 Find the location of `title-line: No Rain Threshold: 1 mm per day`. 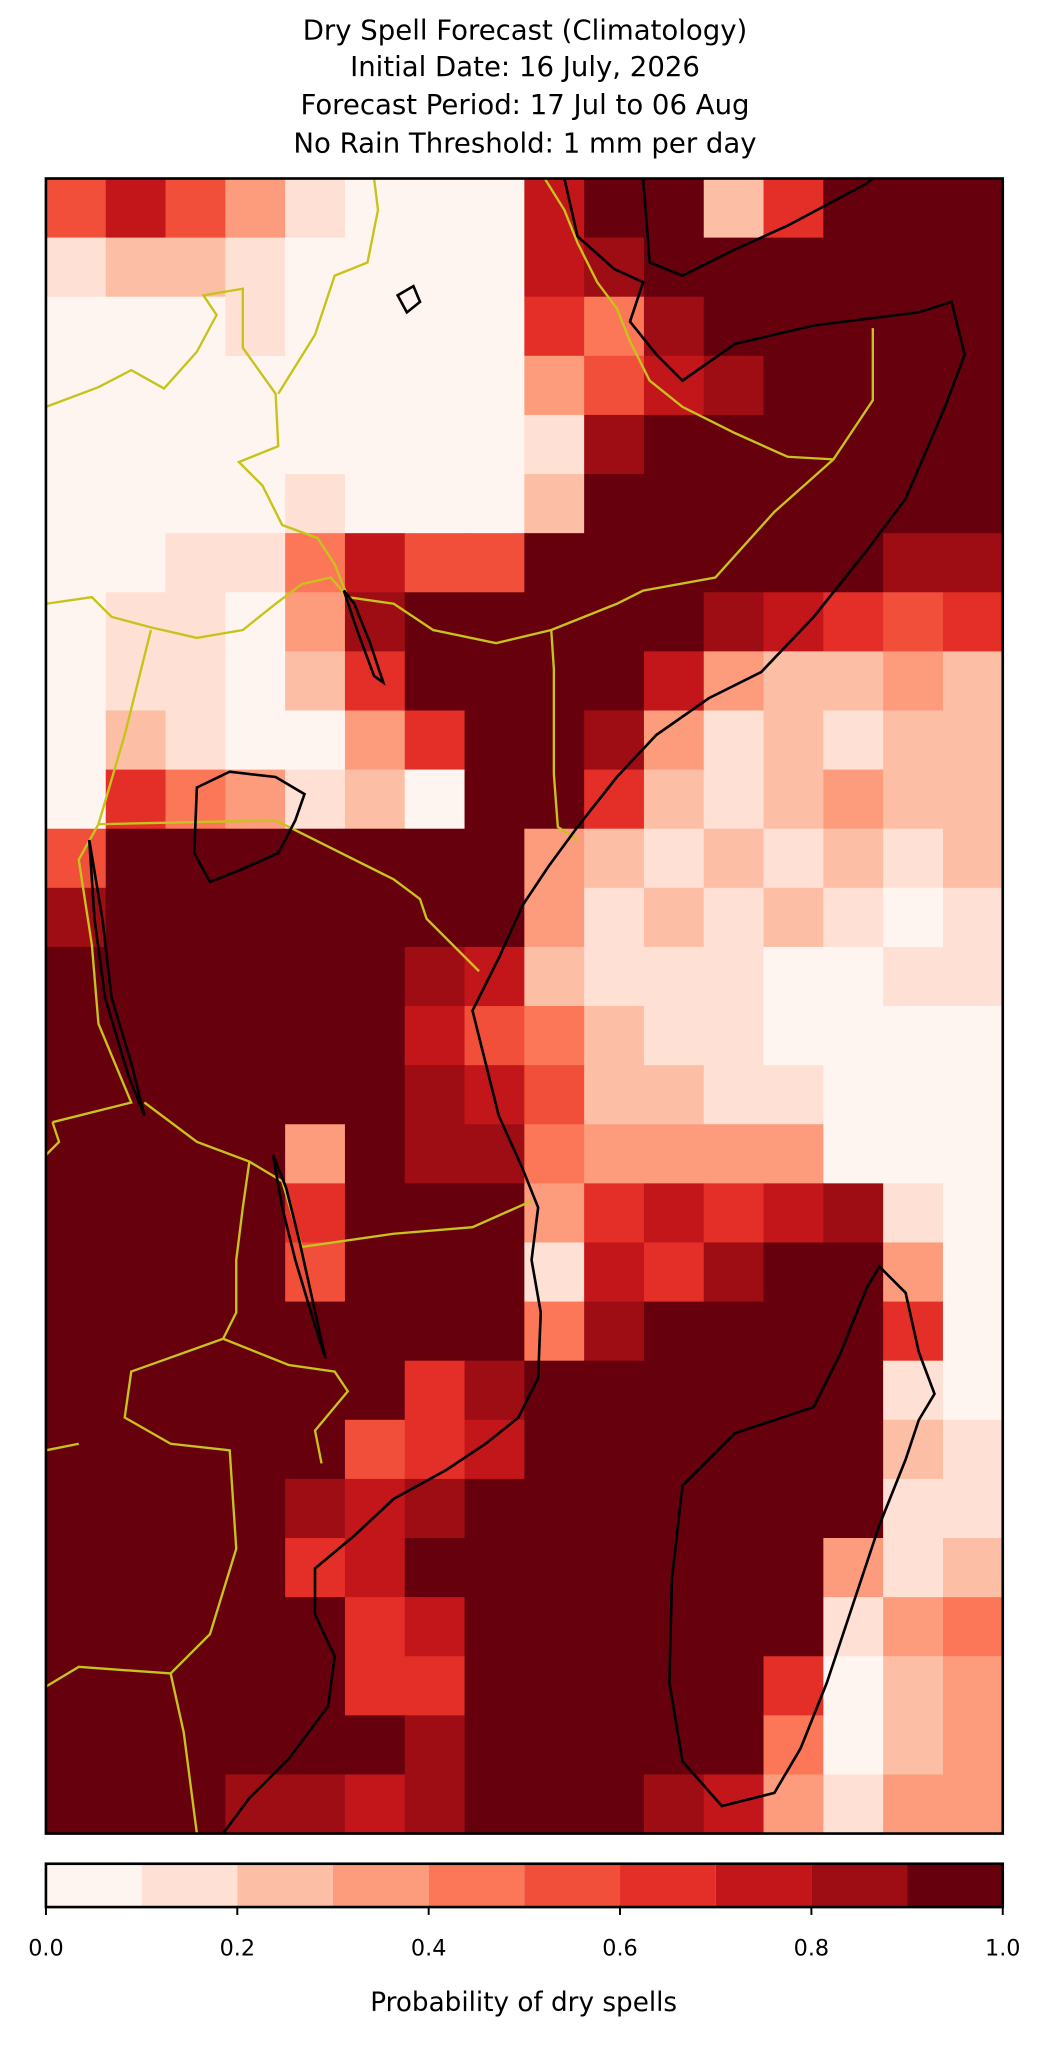

title-line: No Rain Threshold: 1 mm per day is located at coordinates (524, 143).